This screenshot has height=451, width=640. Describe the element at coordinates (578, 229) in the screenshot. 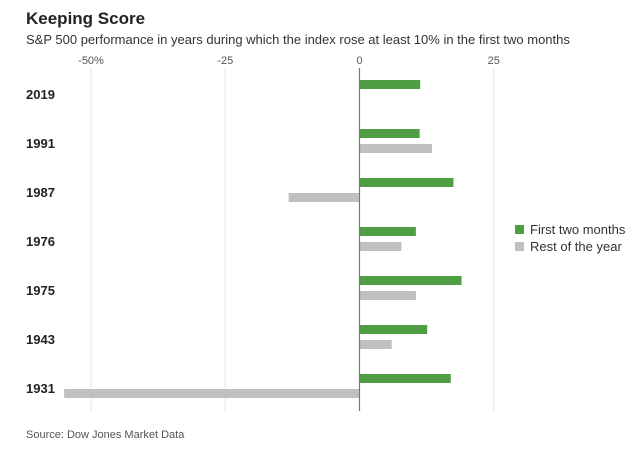

I see `legend-label: First two months` at that location.